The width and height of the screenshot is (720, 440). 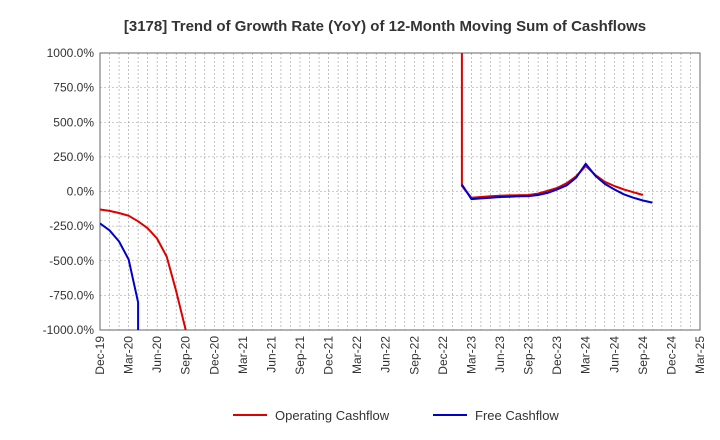 I want to click on y-tick-label: -1000.0%, so click(x=69, y=330).